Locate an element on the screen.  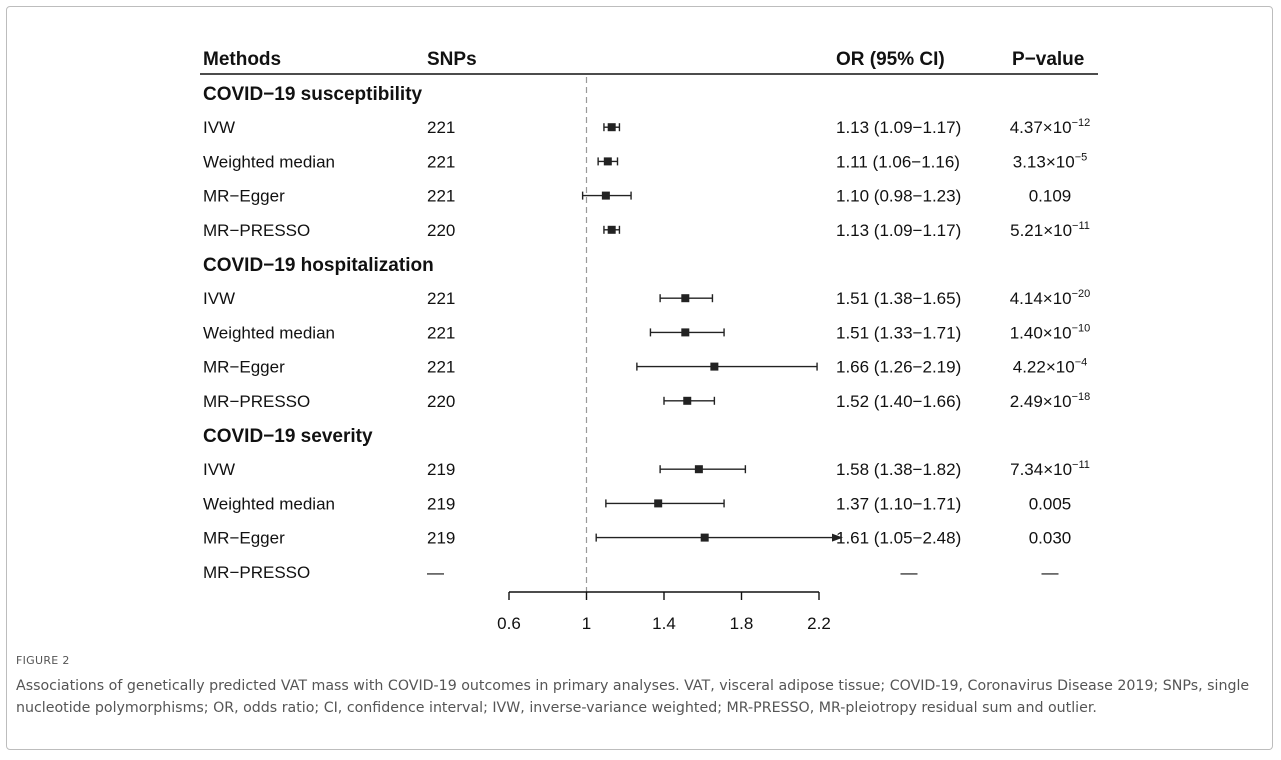
table-row: MR−PRESSO — — — is located at coordinates (631, 572).